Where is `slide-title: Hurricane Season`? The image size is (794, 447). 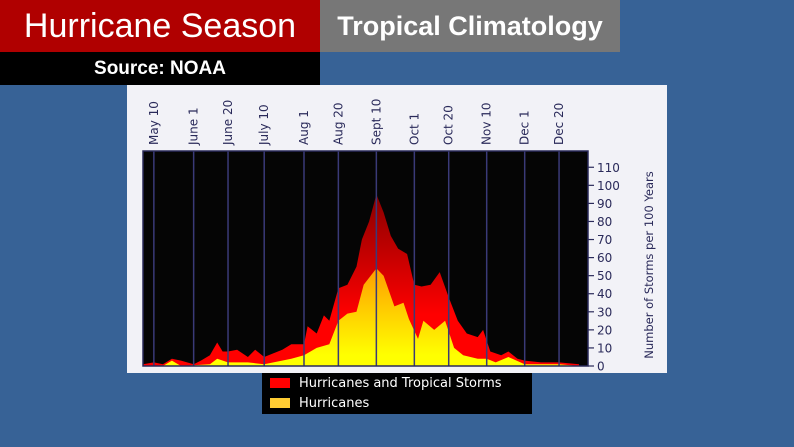 slide-title: Hurricane Season is located at coordinates (160, 26).